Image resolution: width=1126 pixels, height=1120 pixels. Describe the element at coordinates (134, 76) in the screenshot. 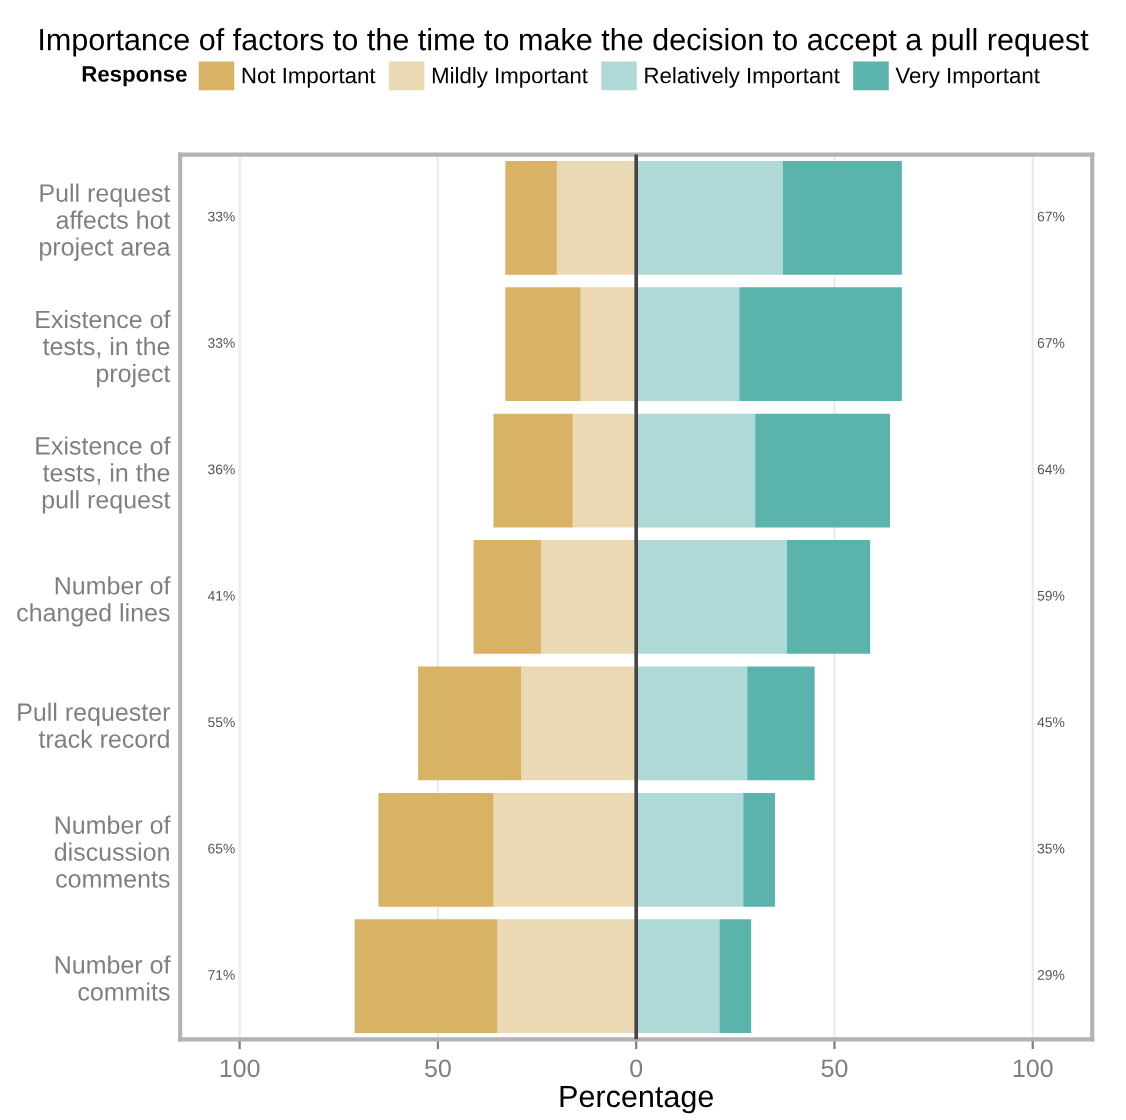

I see `legend-title: Response` at that location.